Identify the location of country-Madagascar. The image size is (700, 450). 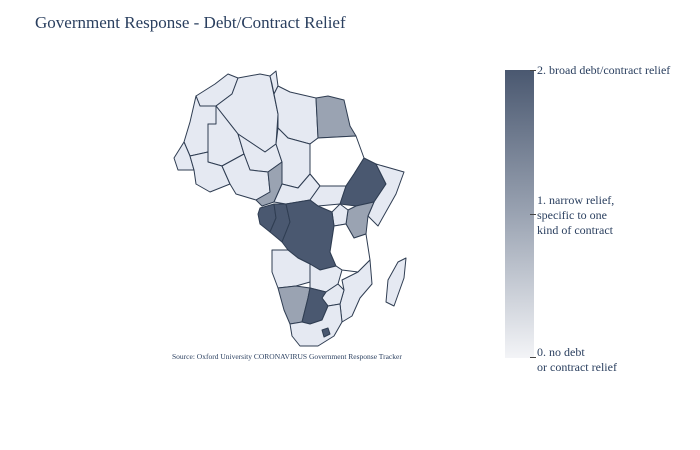
(396, 282).